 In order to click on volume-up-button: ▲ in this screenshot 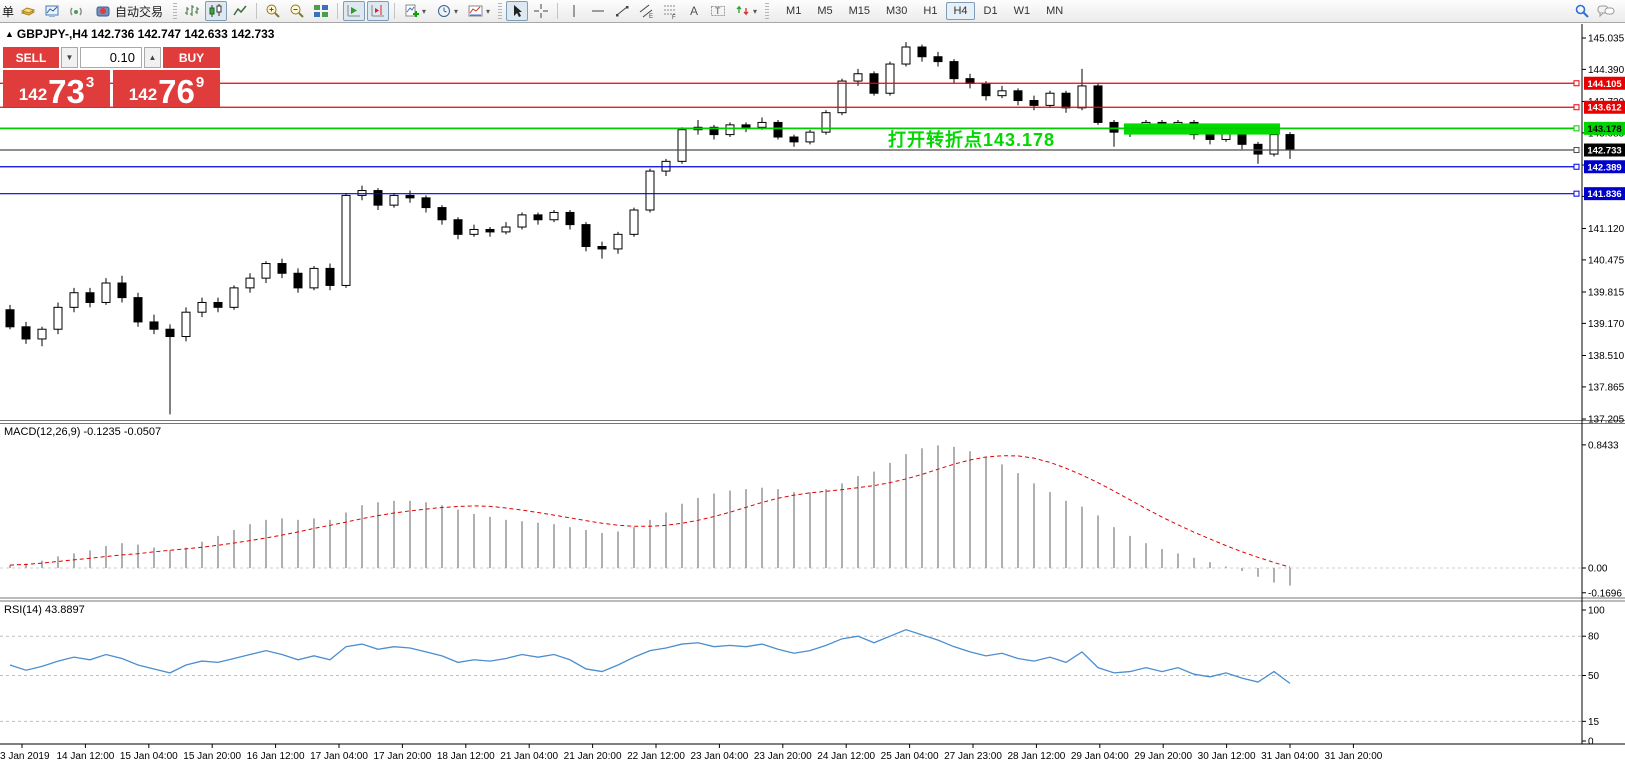, I will do `click(152, 57)`.